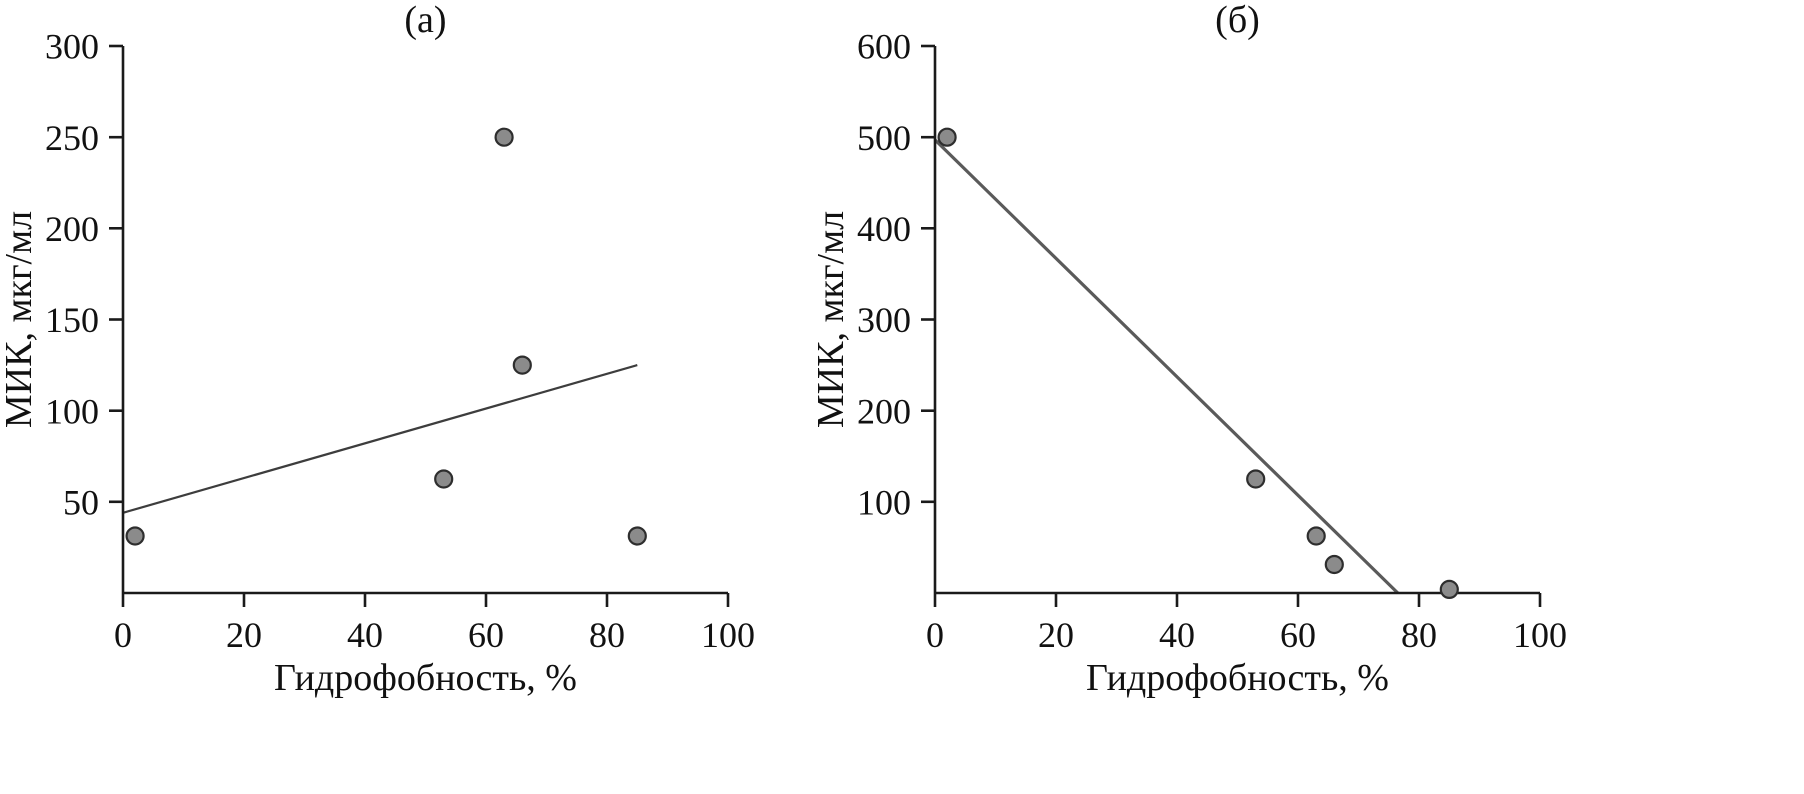  What do you see at coordinates (884, 138) in the screenshot?
I see `y-tick-label: 500` at bounding box center [884, 138].